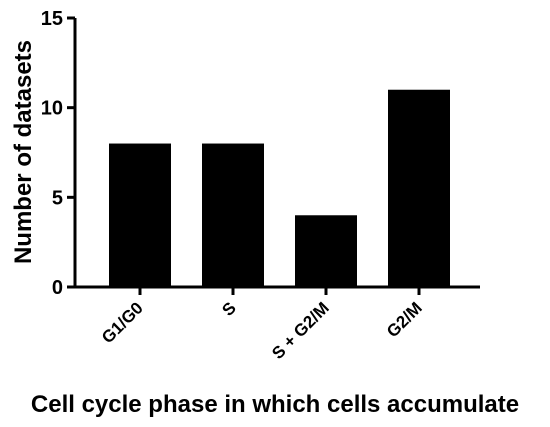  I want to click on y-tick-label: 0, so click(57, 288).